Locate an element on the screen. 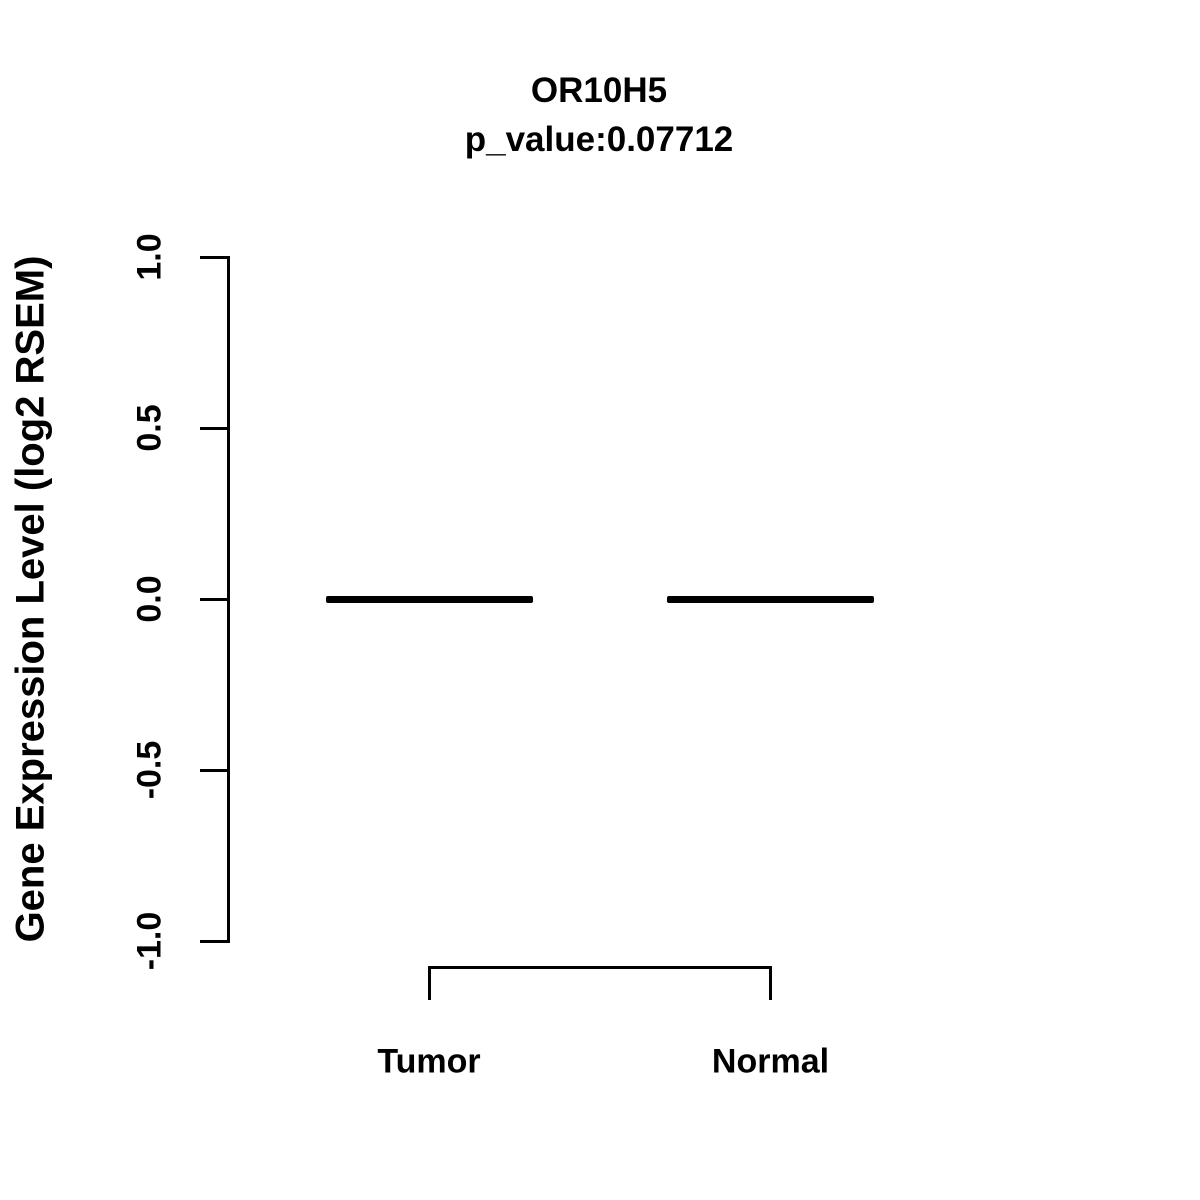 This screenshot has width=1200, height=1200. comparison-bracket-bar is located at coordinates (599, 967).